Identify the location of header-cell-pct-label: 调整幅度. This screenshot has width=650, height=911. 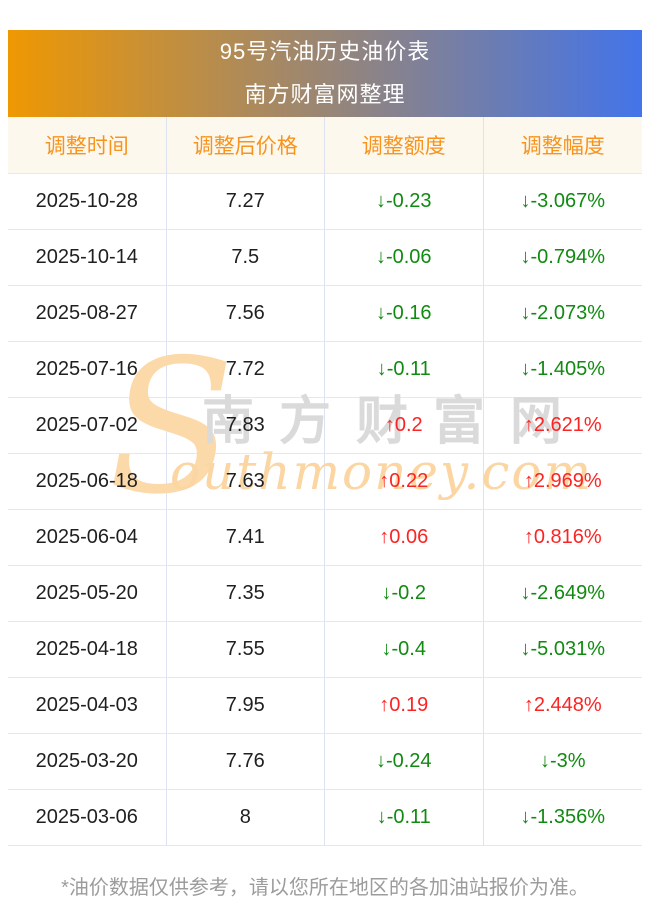
(562, 146).